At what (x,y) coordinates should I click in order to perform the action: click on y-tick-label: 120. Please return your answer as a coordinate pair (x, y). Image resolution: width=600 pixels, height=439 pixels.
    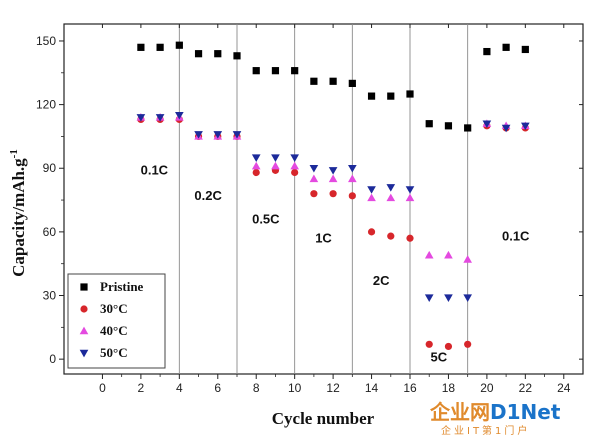
    Looking at the image, I should click on (46, 105).